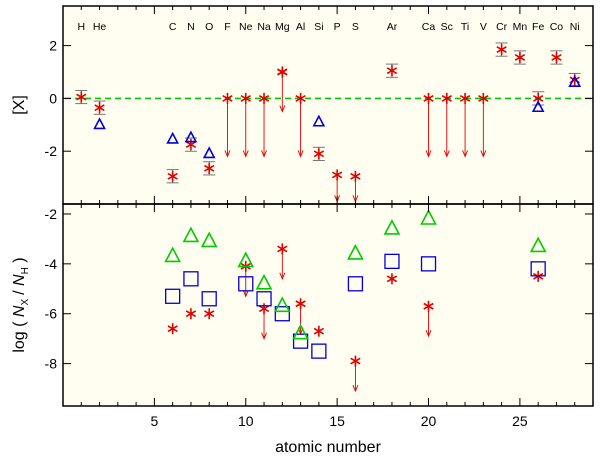 The width and height of the screenshot is (600, 458). What do you see at coordinates (447, 27) in the screenshot?
I see `element-label: Sc` at bounding box center [447, 27].